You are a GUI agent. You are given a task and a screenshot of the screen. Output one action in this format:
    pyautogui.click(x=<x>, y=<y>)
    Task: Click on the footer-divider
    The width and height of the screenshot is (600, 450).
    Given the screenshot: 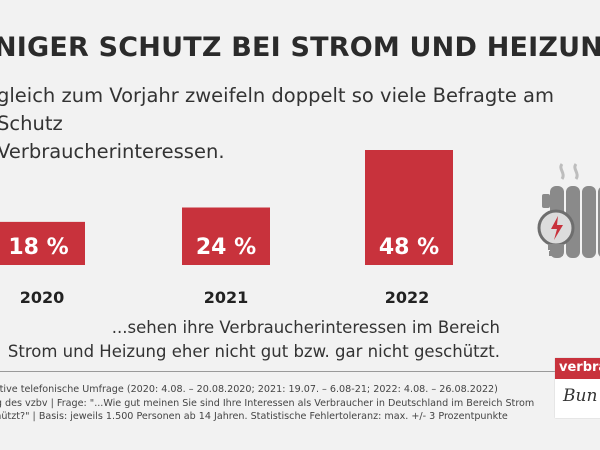 What is the action you would take?
    pyautogui.click(x=300, y=371)
    